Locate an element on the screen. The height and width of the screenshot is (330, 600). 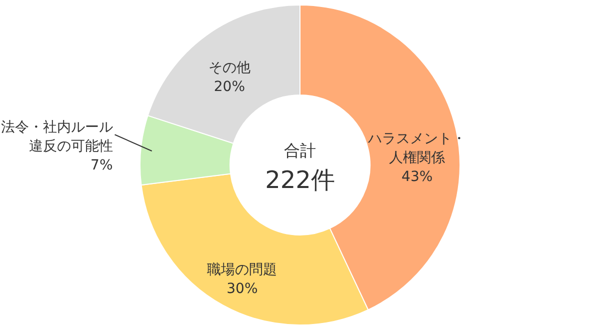
data-label: 7% is located at coordinates (101, 166).